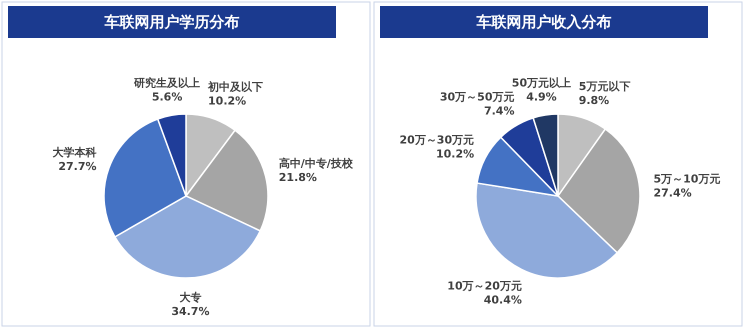  I want to click on slice-label: 5万～10万元, so click(687, 179).